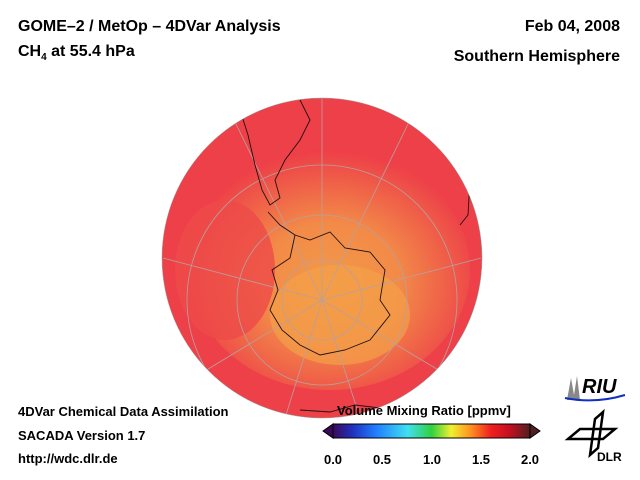 The image size is (640, 480). I want to click on riu-logo-text: RIU, so click(599, 387).